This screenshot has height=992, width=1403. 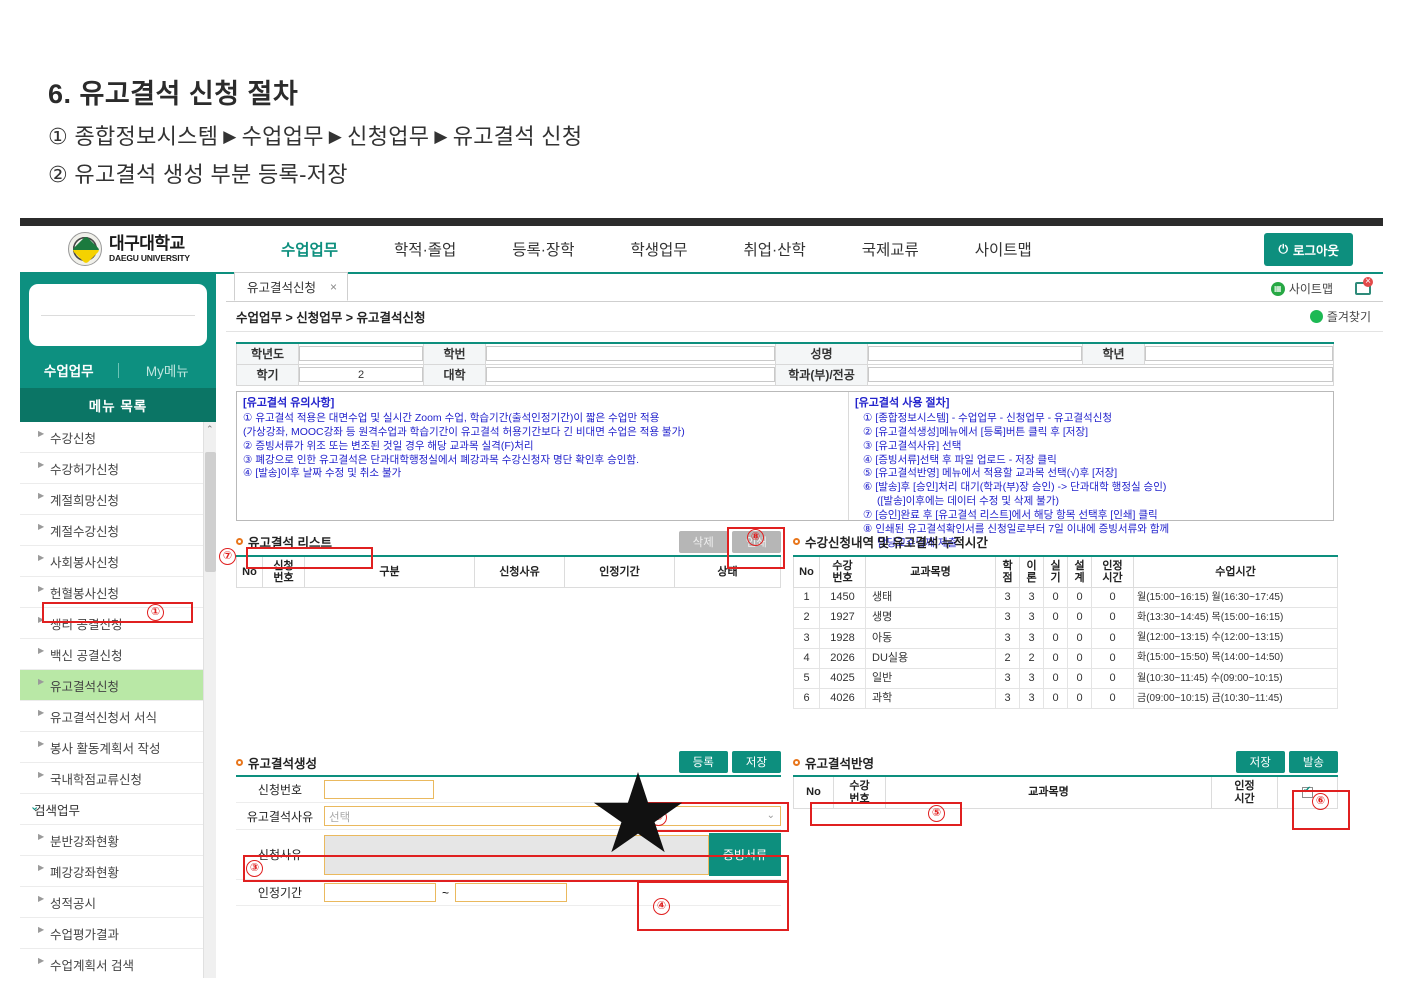 I want to click on sidebar-item-사회봉사신청: ▶ 사회봉사신청, so click(x=118, y=561).